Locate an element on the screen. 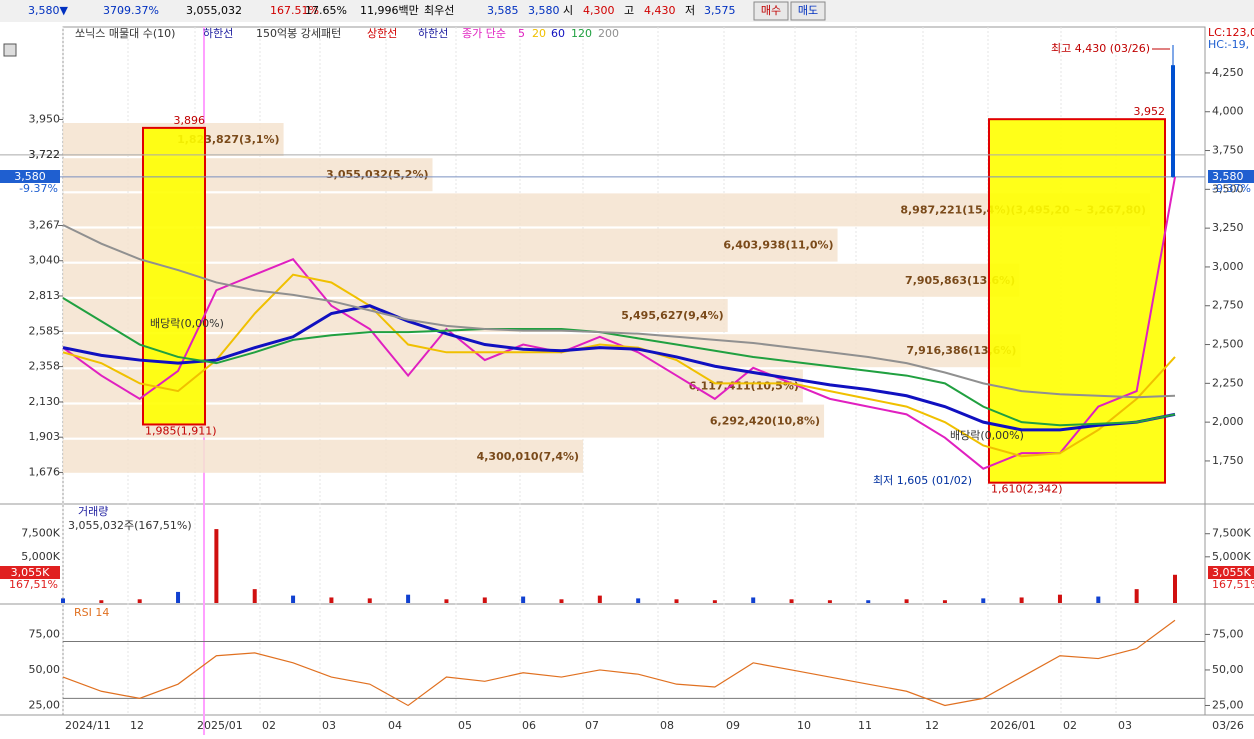 This screenshot has width=1254, height=739. x-tick-label: 2025/01 is located at coordinates (220, 725).